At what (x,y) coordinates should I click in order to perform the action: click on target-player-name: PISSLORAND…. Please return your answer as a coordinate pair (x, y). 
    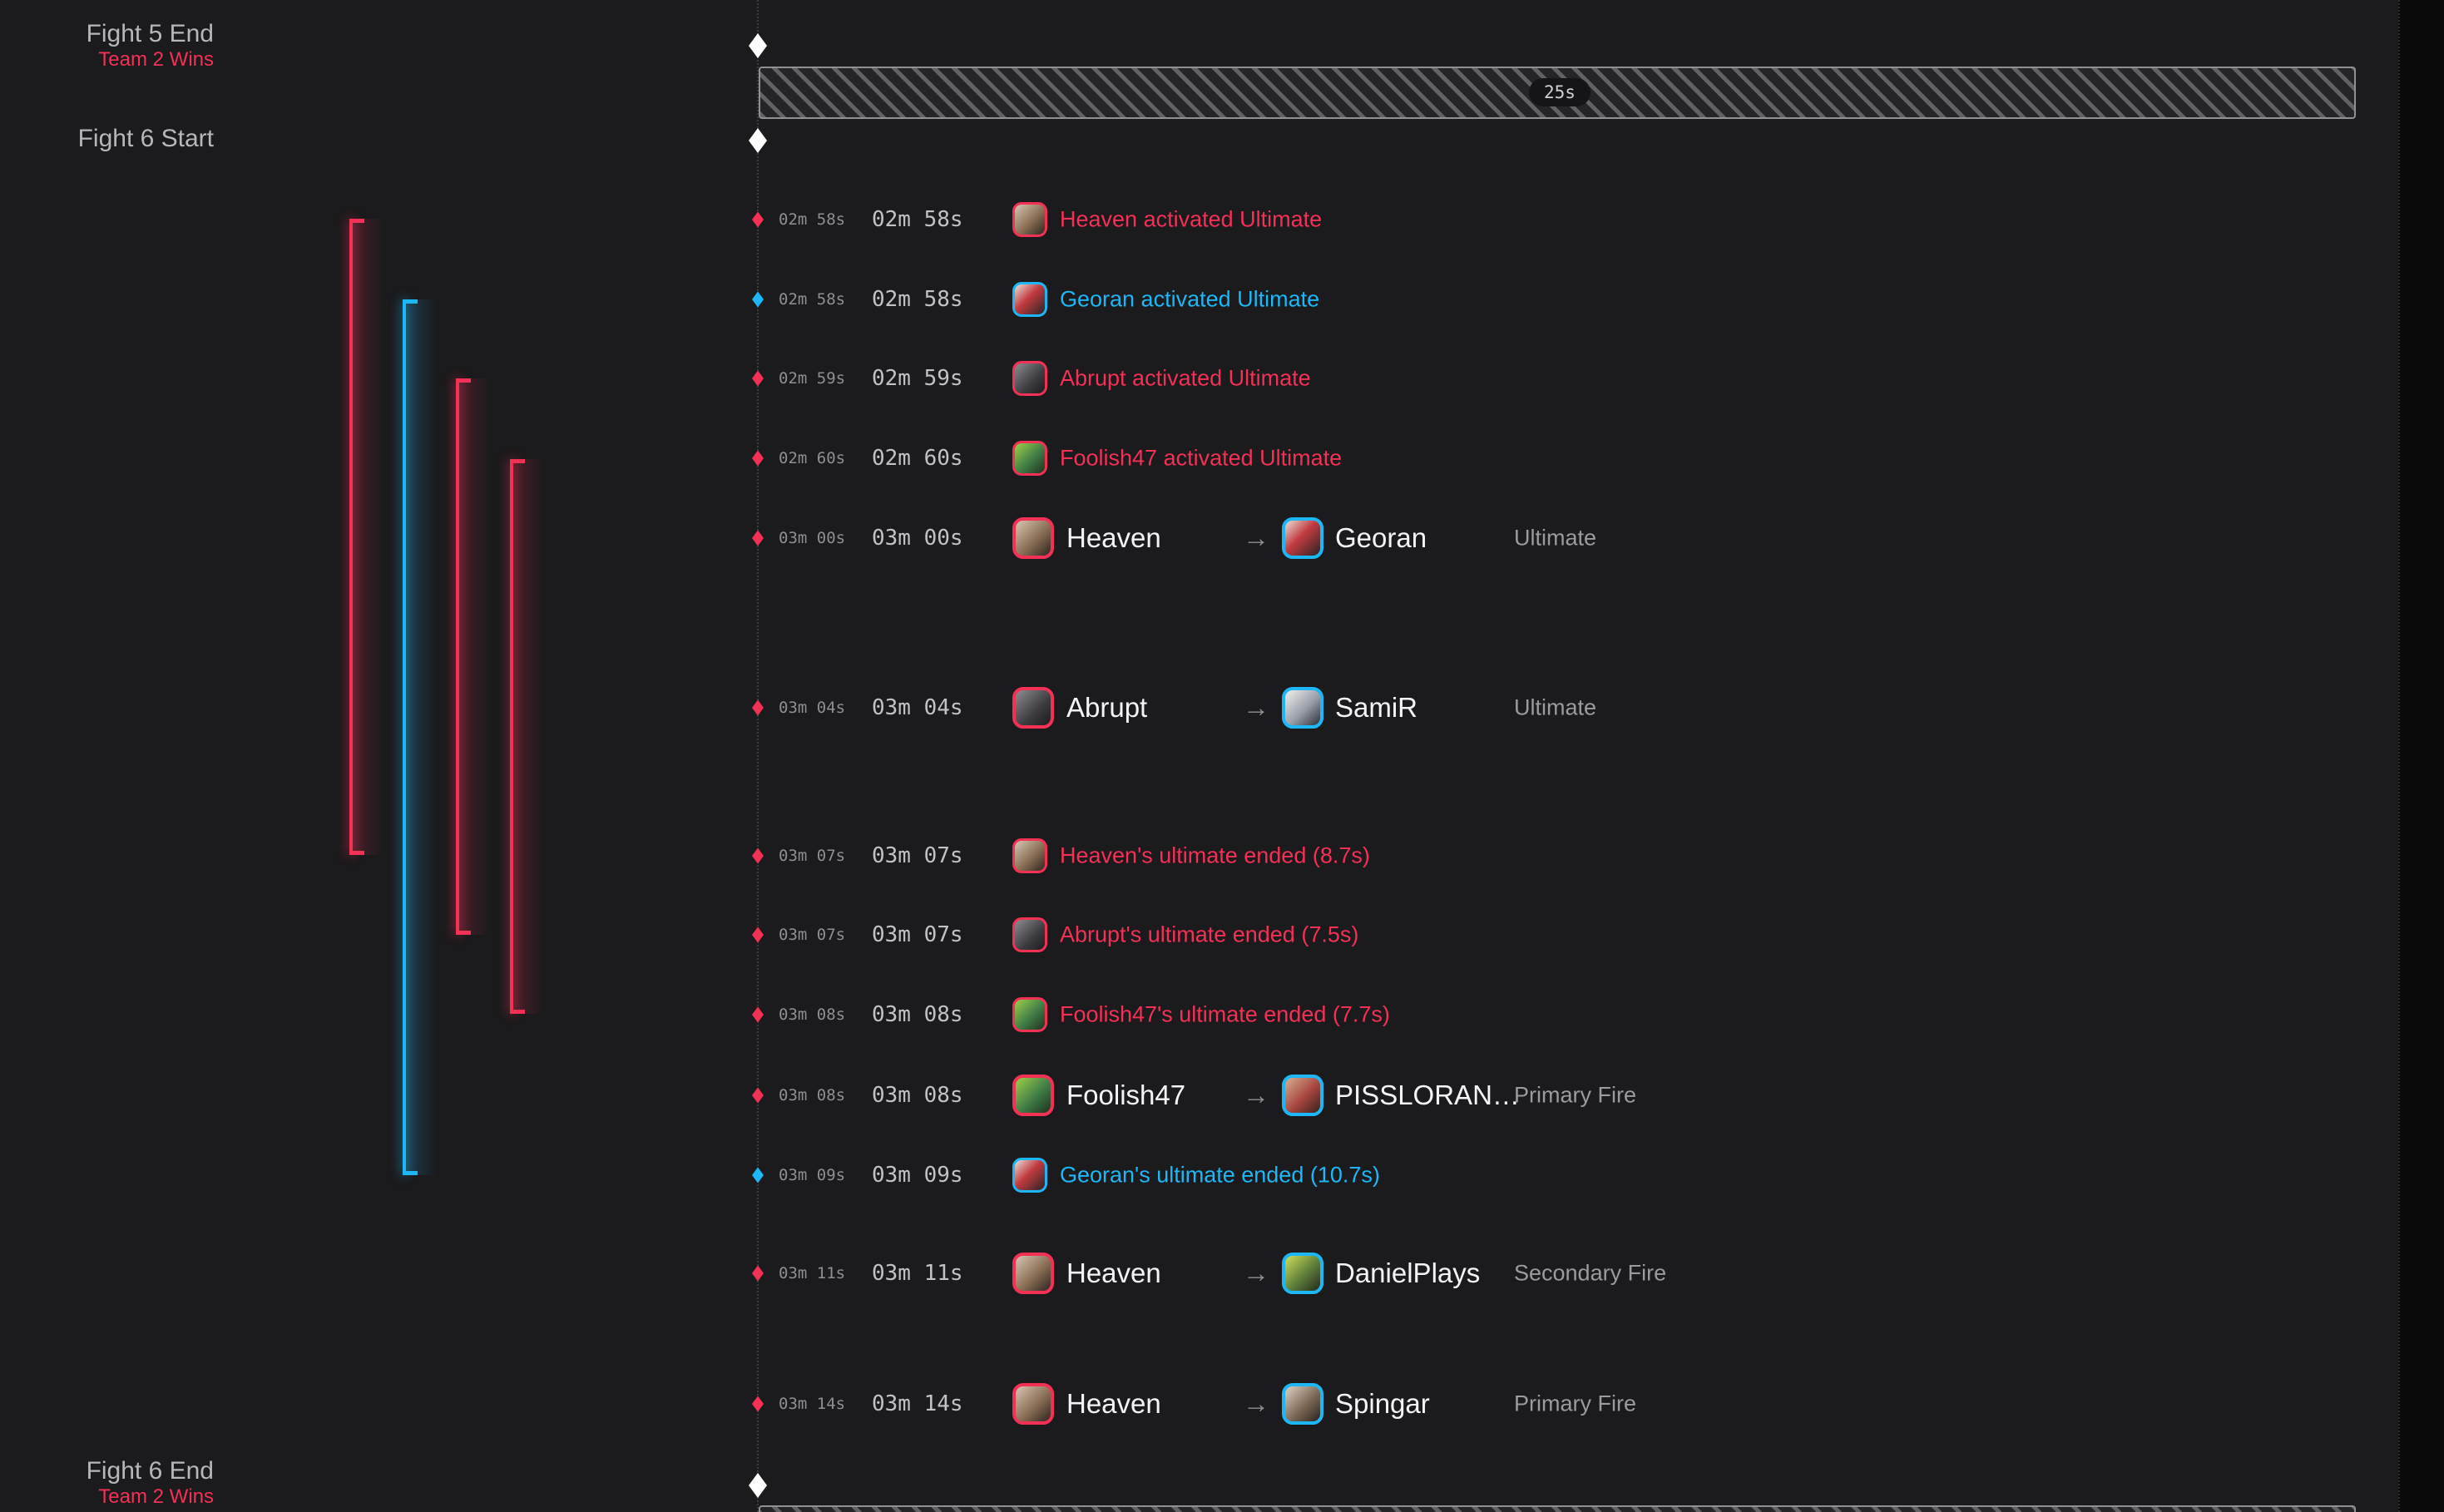
    Looking at the image, I should click on (1435, 1095).